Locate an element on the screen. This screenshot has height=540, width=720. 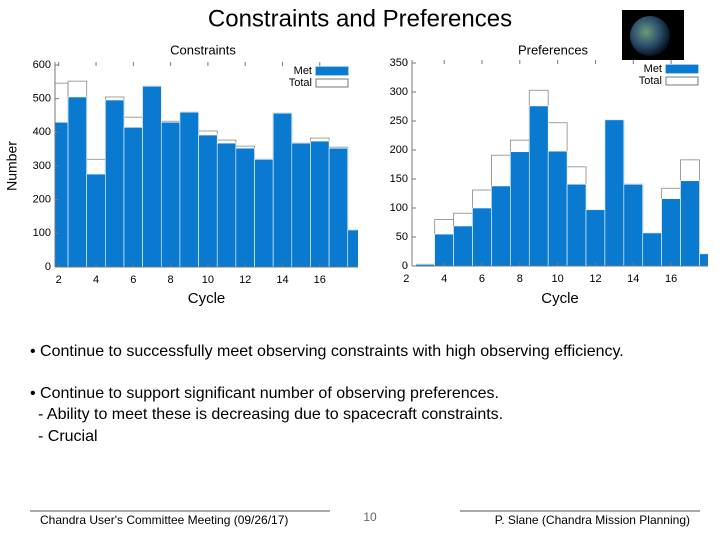
y-tick-label: 500 is located at coordinates (42, 99).